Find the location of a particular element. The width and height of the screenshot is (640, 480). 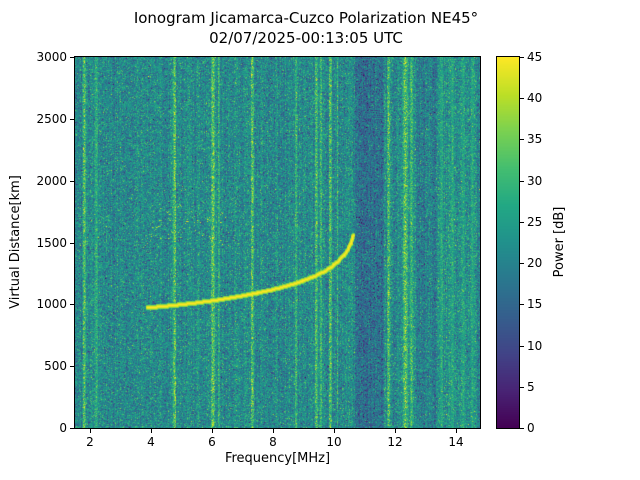

colorbar-tick-label: 45 is located at coordinates (535, 57).